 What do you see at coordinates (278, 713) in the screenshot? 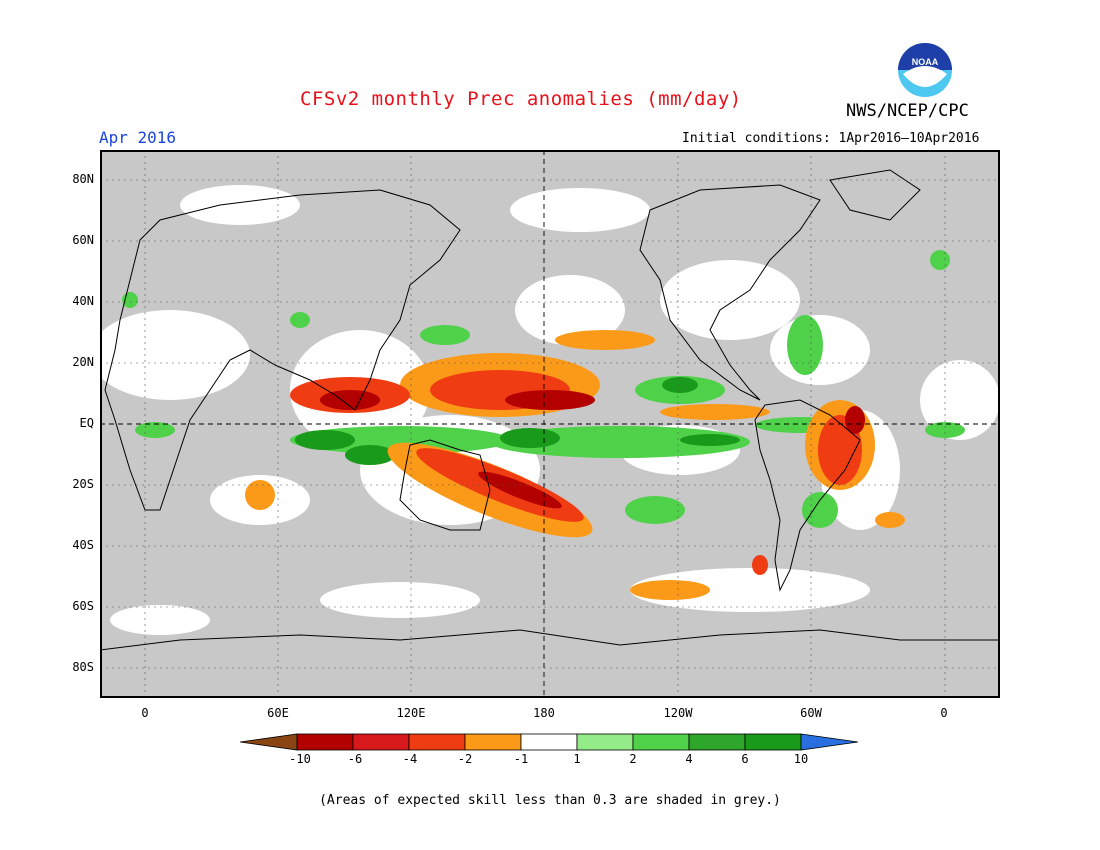
I see `lon-label: 60E` at bounding box center [278, 713].